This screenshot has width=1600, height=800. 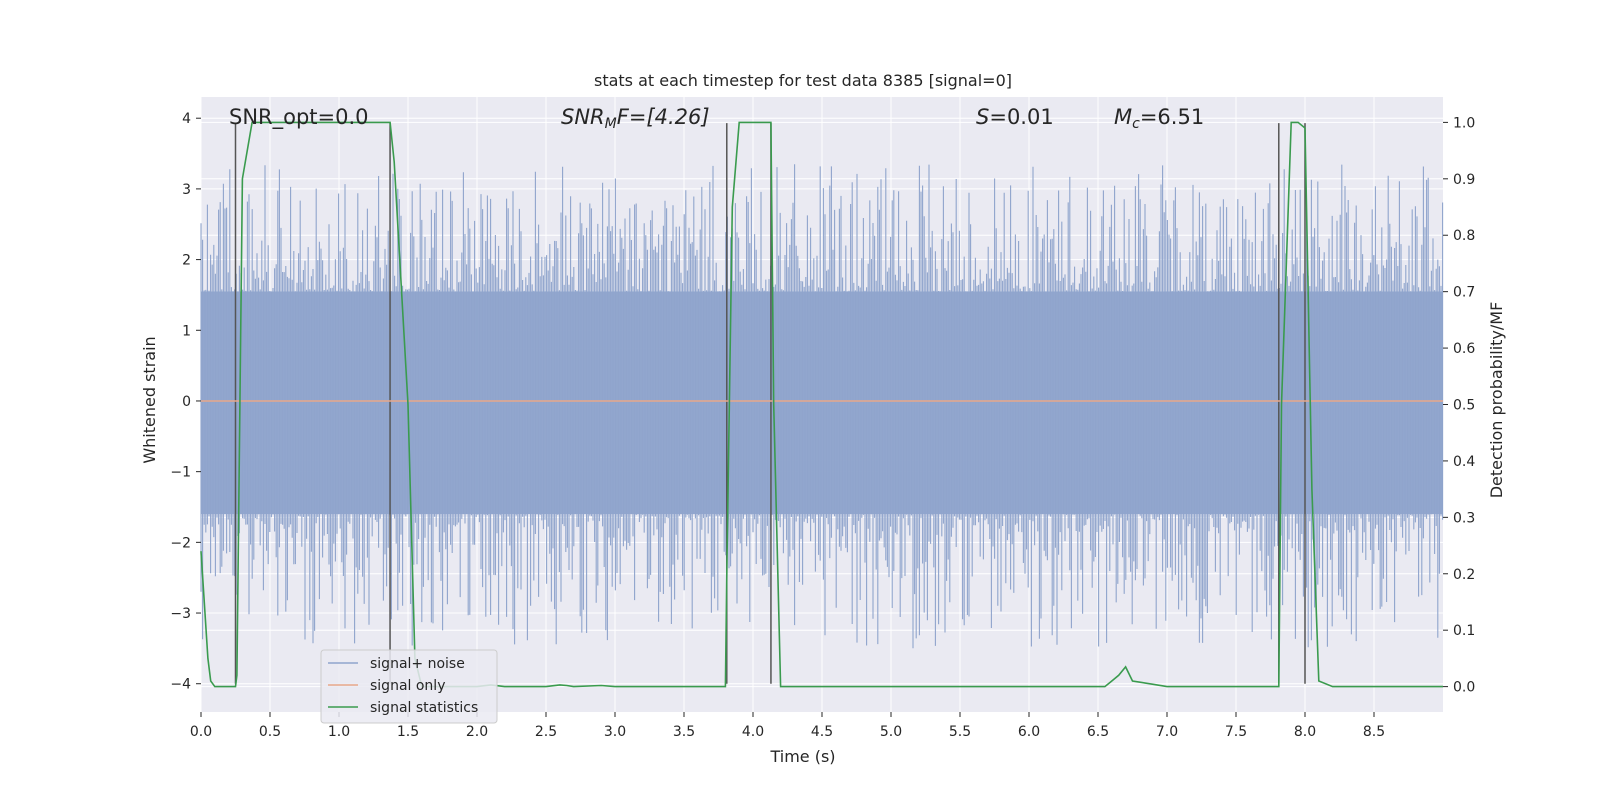 I want to click on x-tick-label: 7.5, so click(x=1236, y=732).